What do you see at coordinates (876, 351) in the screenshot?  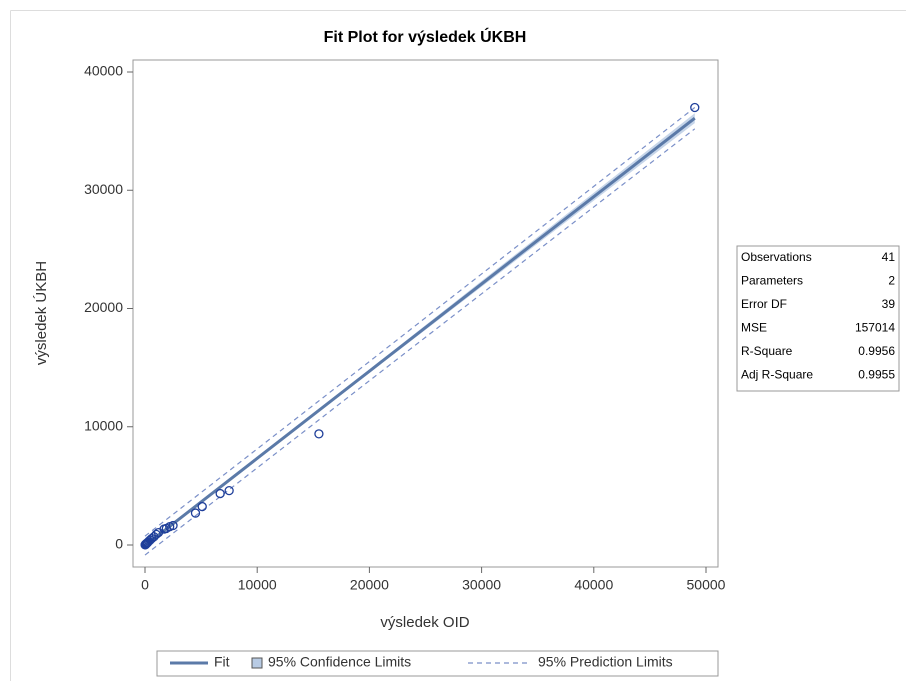 I see `stats-value: 0.9956` at bounding box center [876, 351].